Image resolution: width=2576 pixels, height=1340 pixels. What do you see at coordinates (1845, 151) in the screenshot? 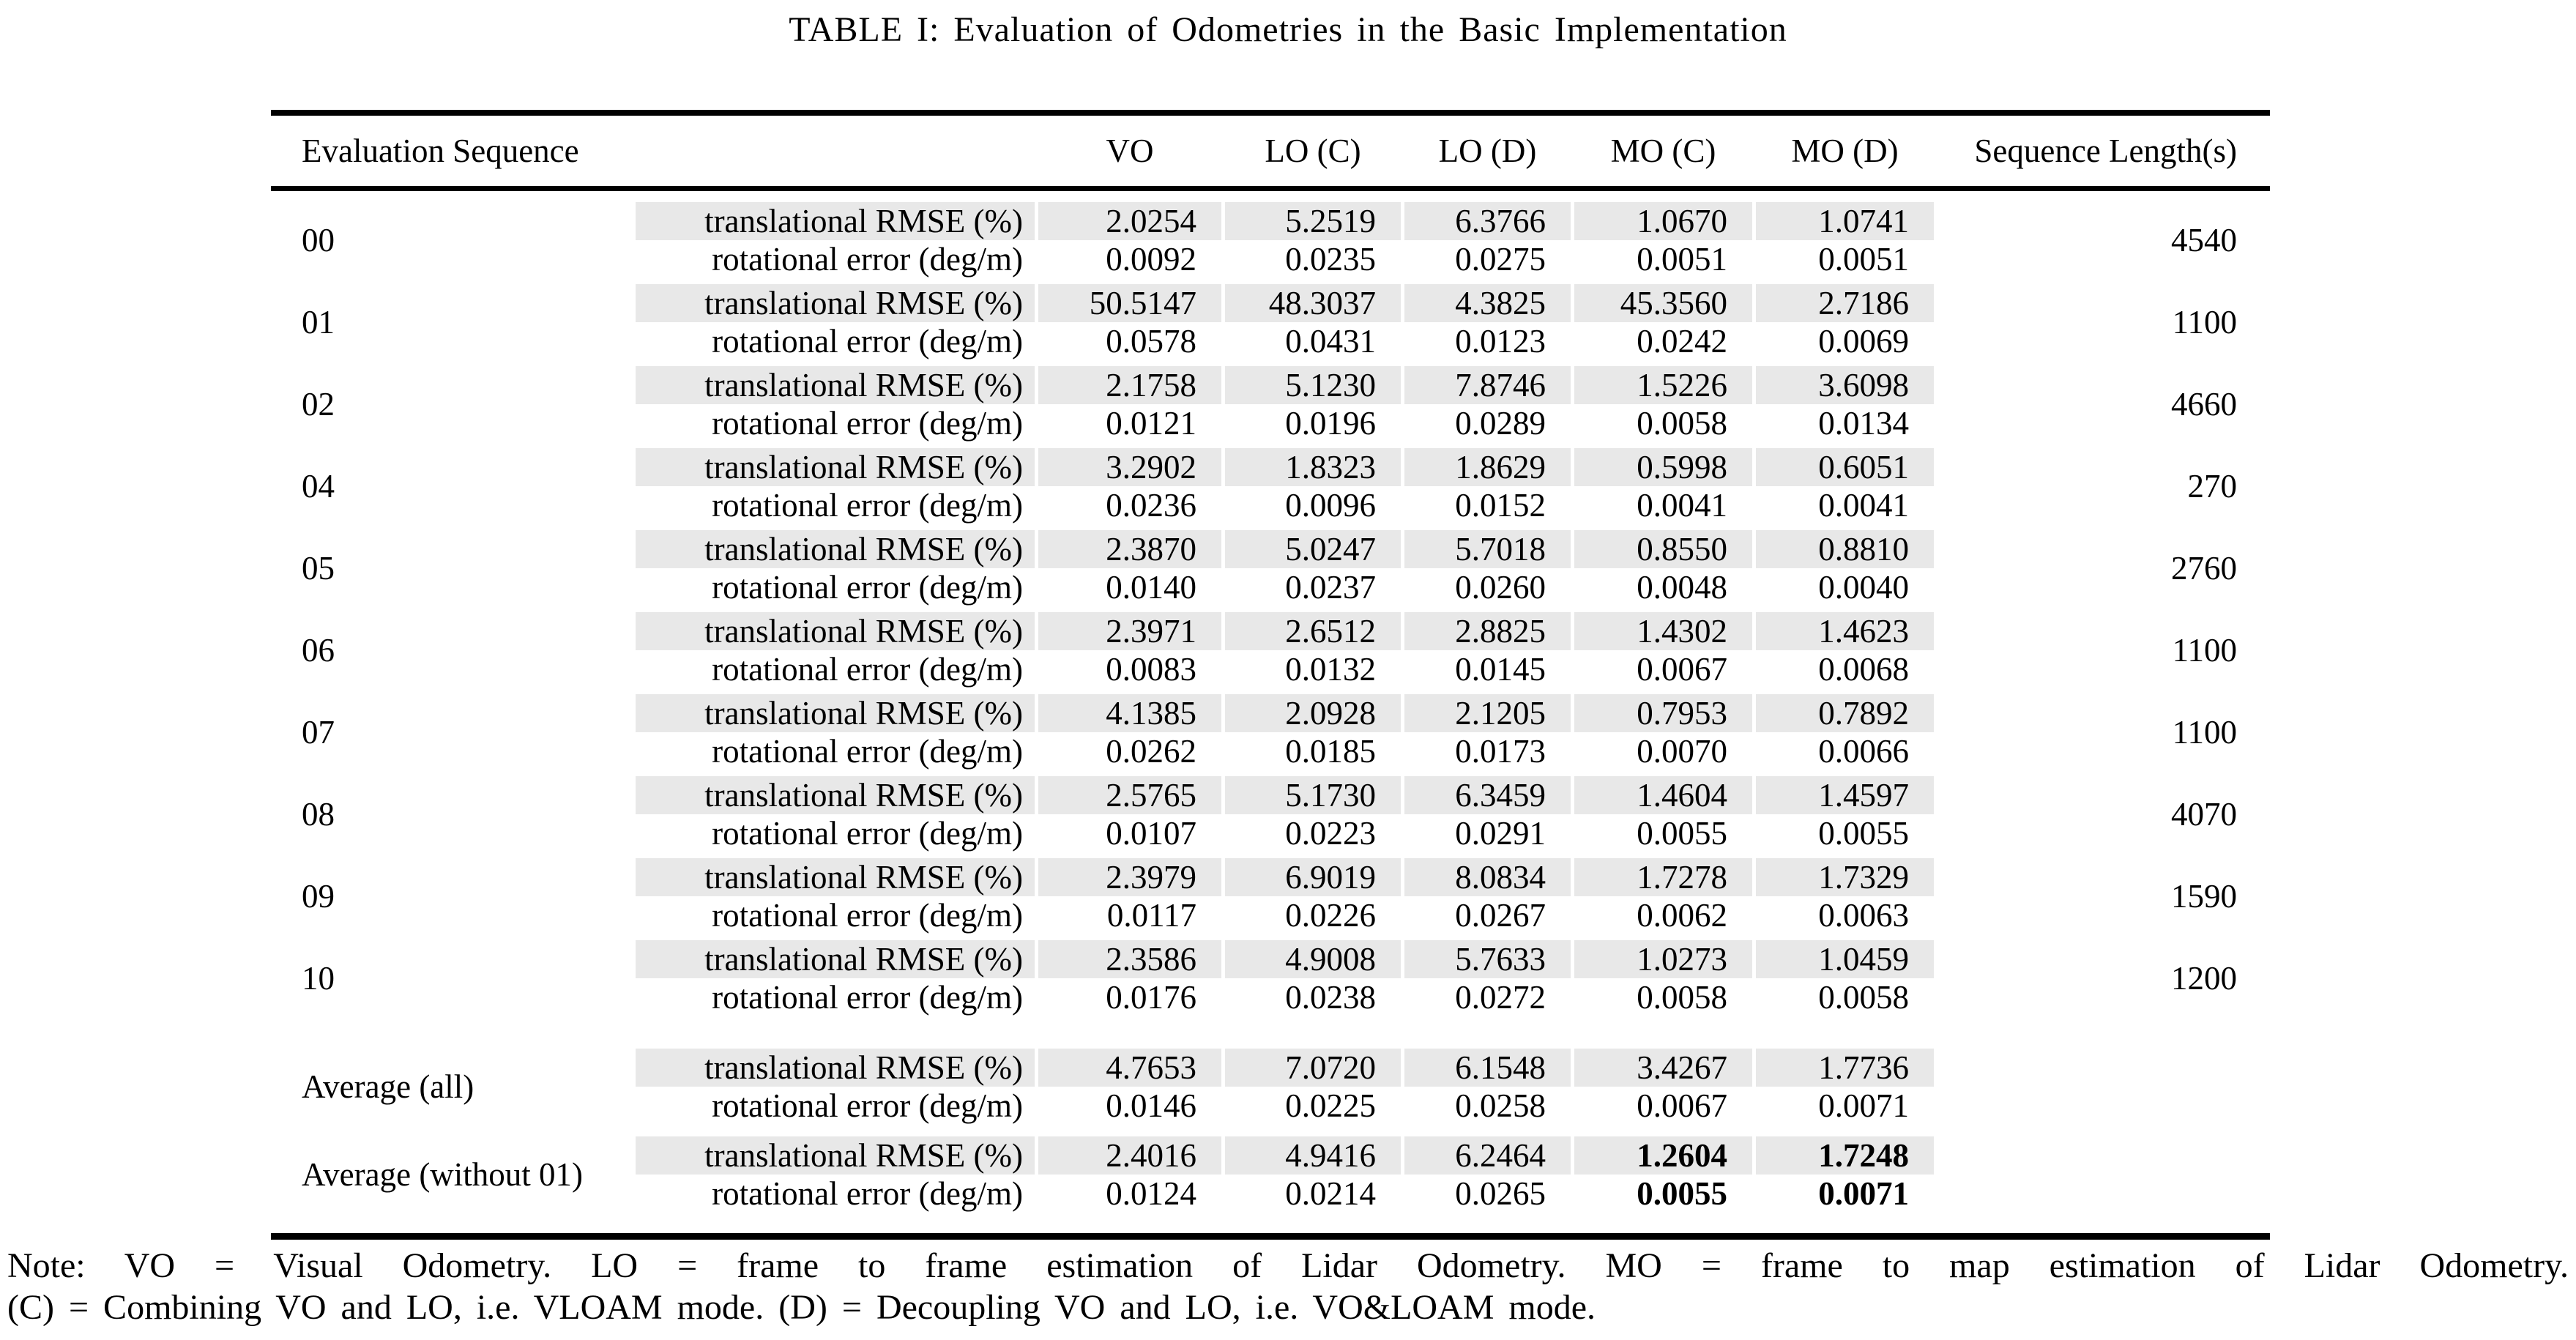
I see `col-header-mo-d: MO (D)` at bounding box center [1845, 151].